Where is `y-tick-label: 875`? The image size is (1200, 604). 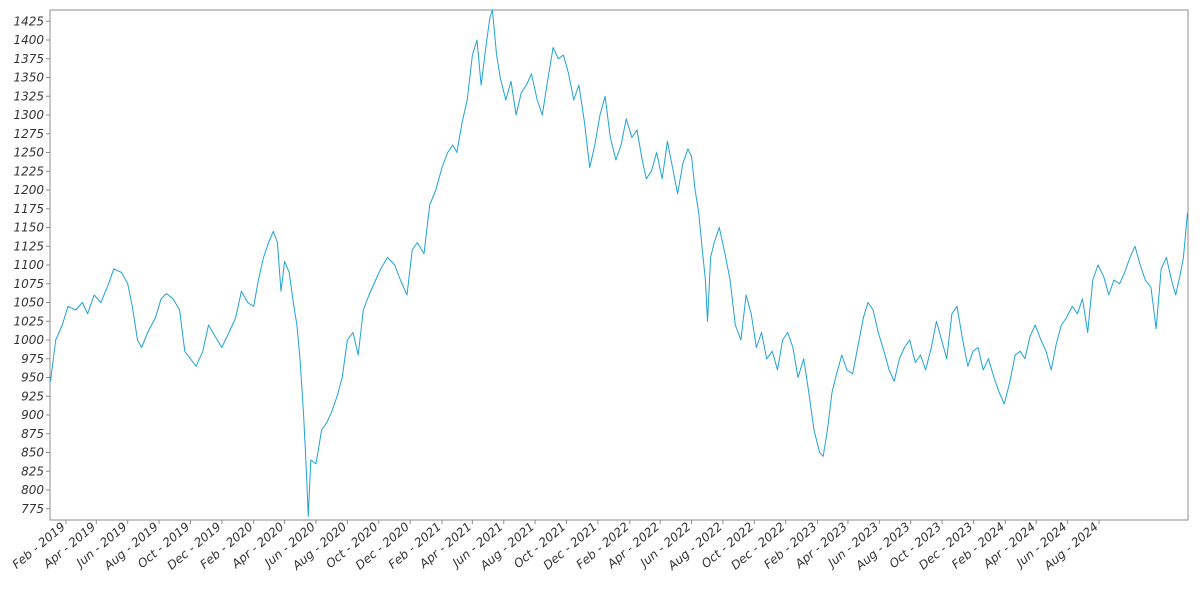 y-tick-label: 875 is located at coordinates (32, 434).